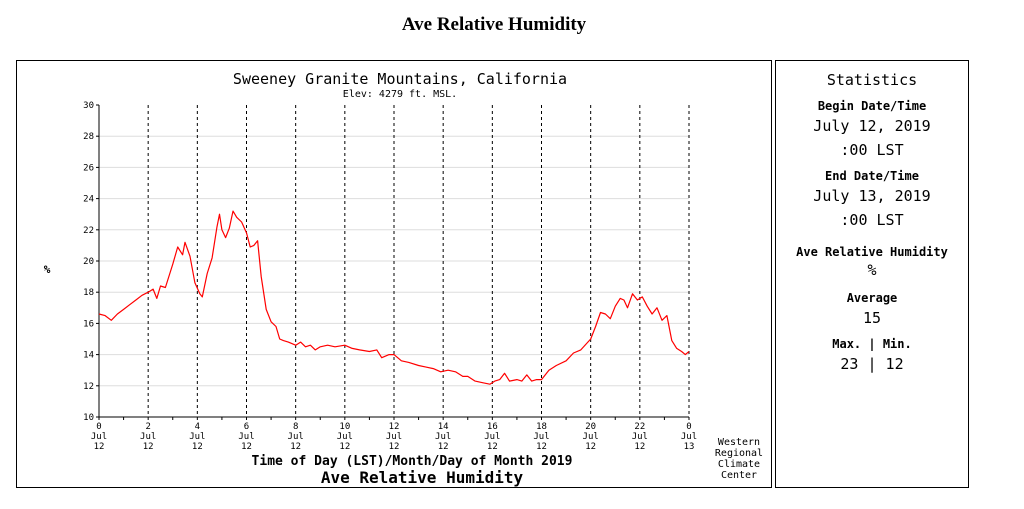 This screenshot has height=509, width=1024. Describe the element at coordinates (872, 126) in the screenshot. I see `begin-date-value: July 12, 2019` at that location.